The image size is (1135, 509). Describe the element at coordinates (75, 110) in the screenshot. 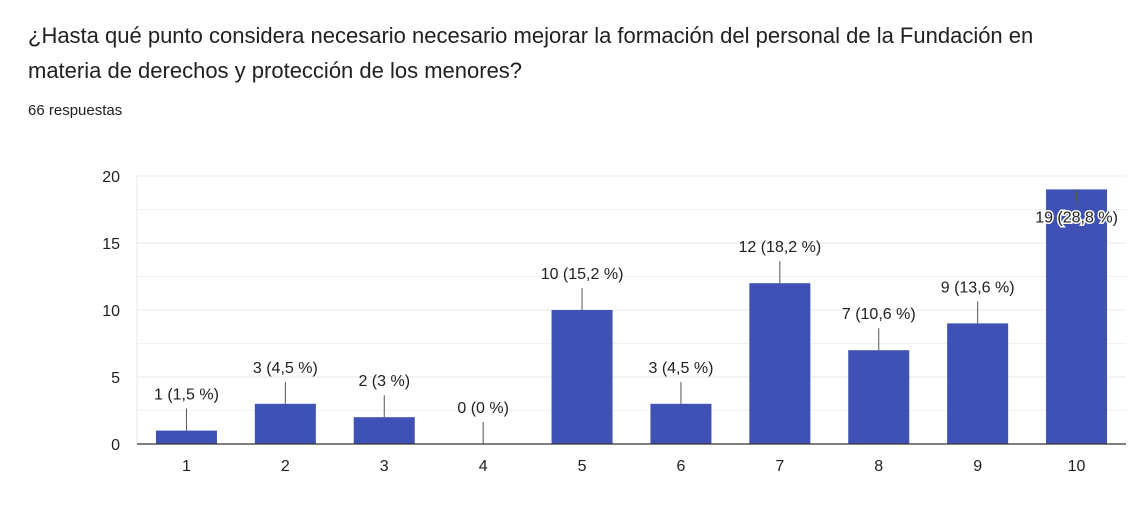

I see `response-count: 66 respuestas` at that location.